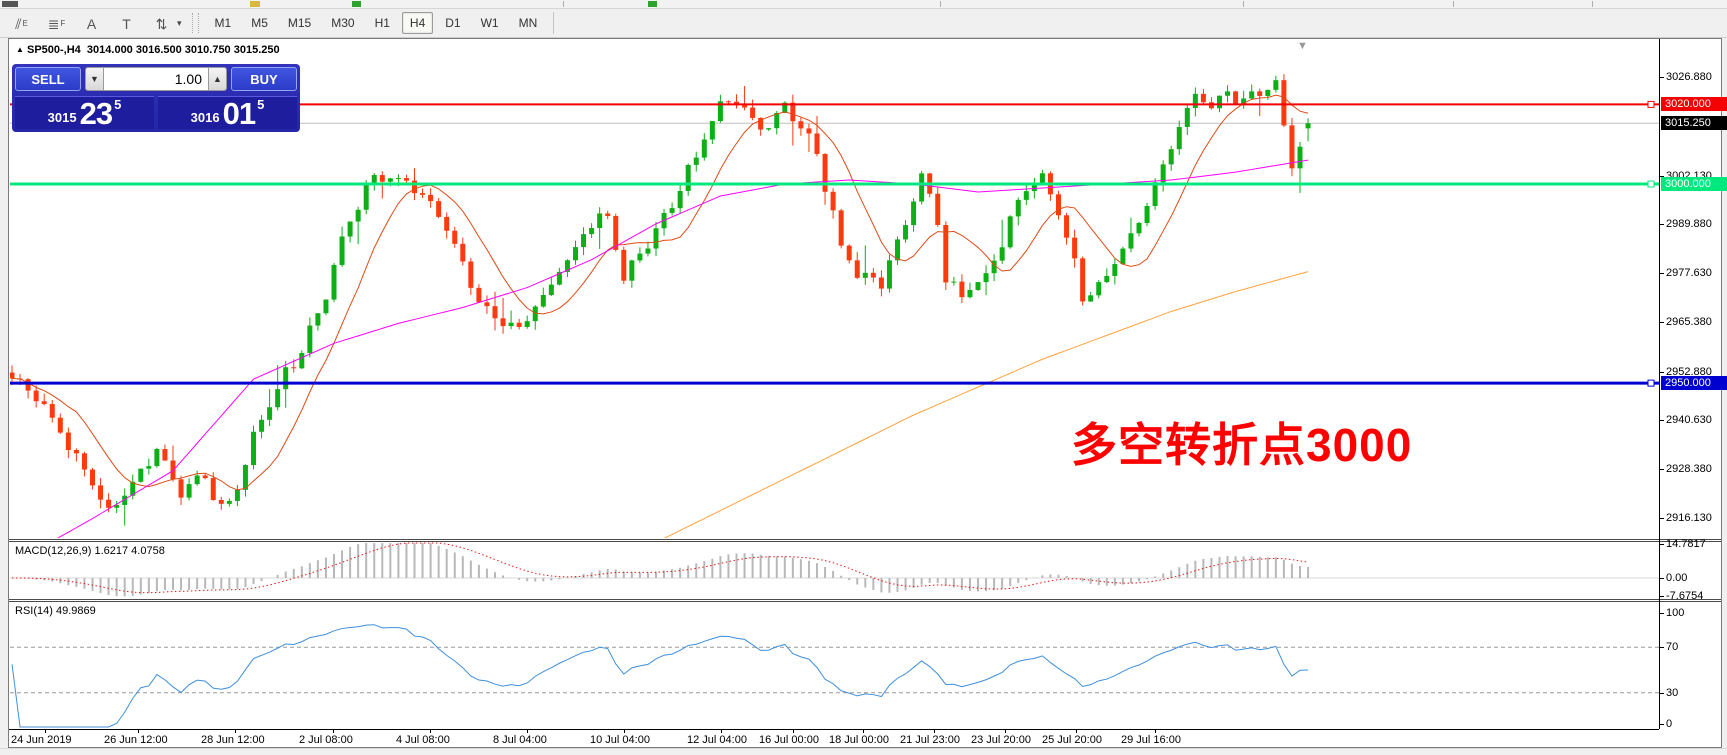 This screenshot has height=755, width=1727. I want to click on volume-decrease-button: ▼, so click(94, 79).